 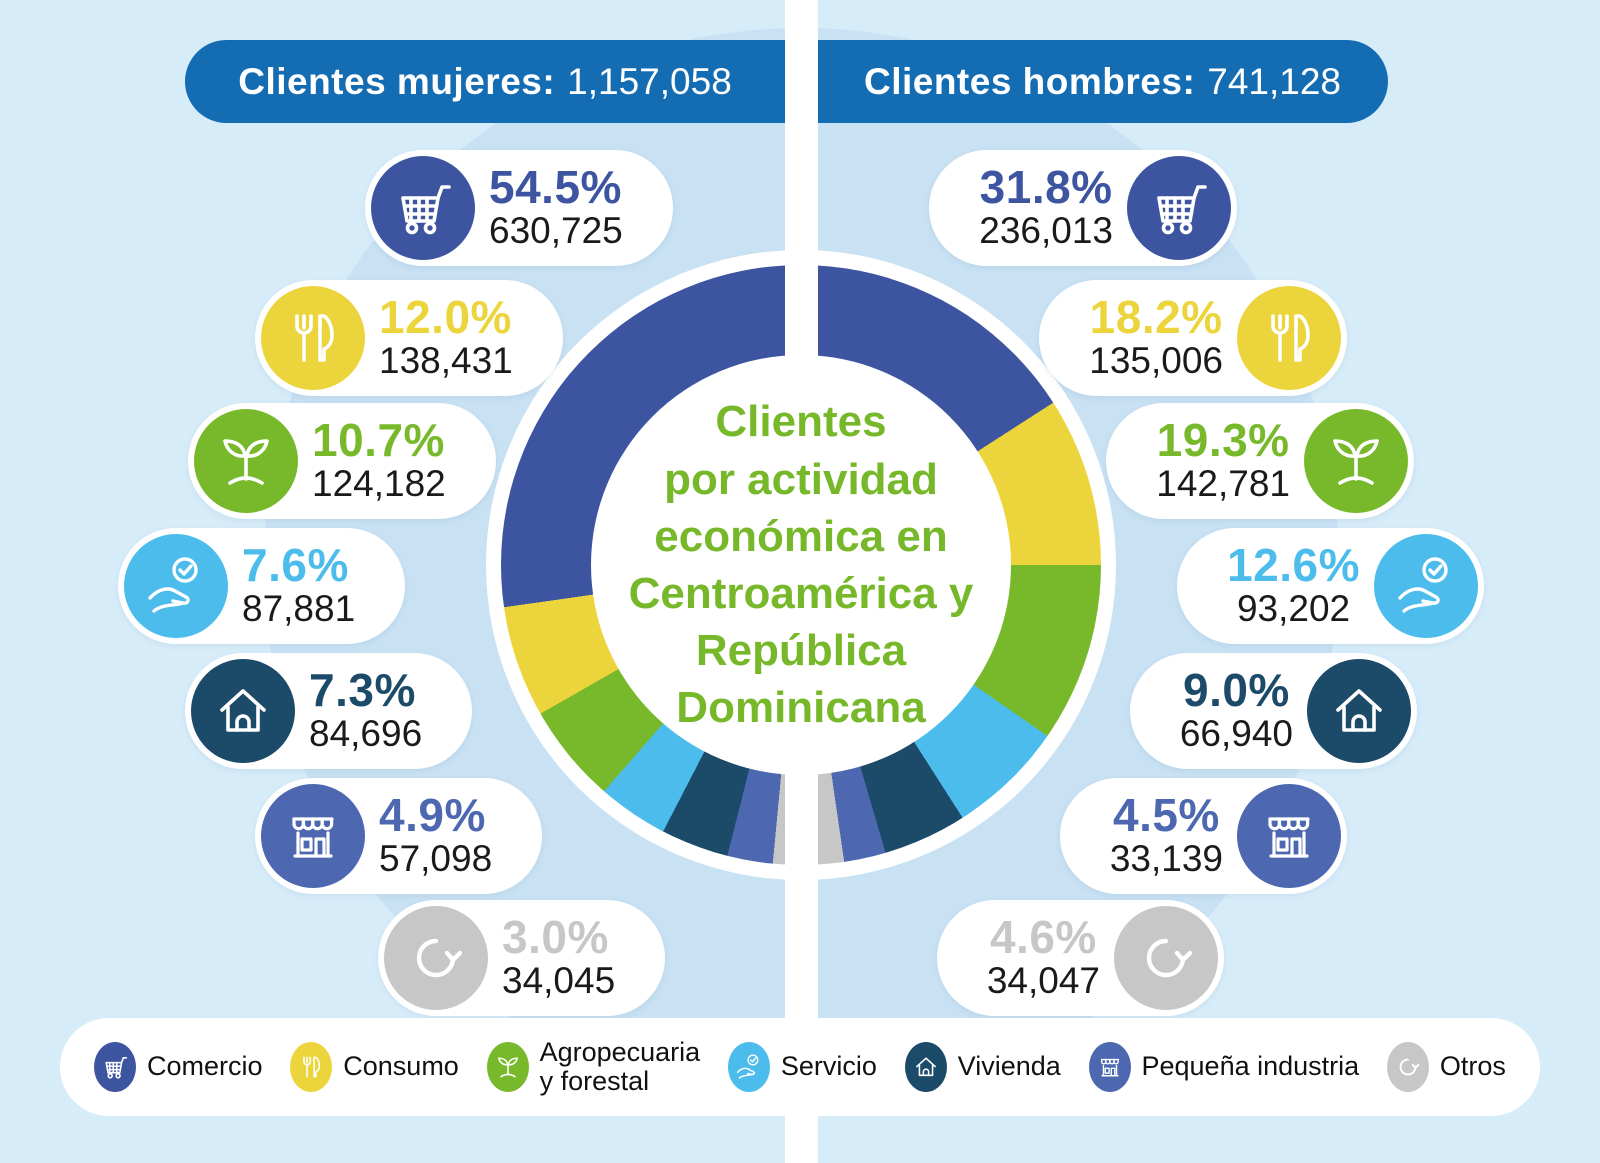 I want to click on badge-vivienda-men: 9.0% 66,940, so click(x=1273, y=711).